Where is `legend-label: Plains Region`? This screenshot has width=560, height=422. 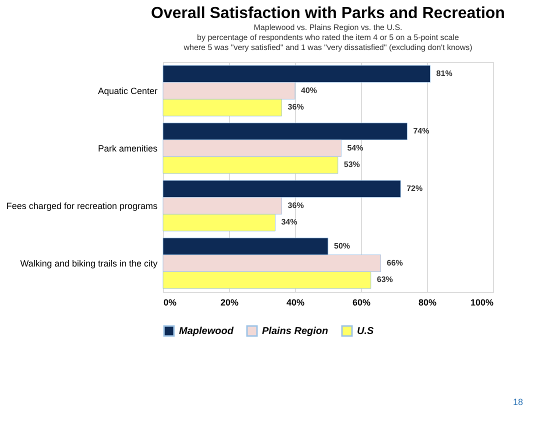 legend-label: Plains Region is located at coordinates (295, 331).